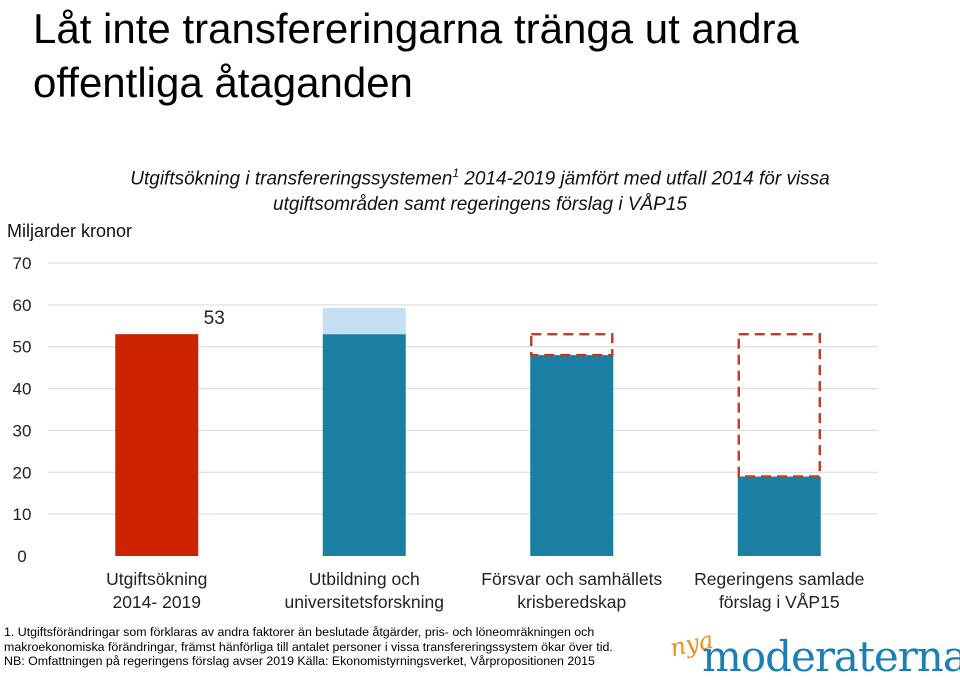 The width and height of the screenshot is (960, 684). I want to click on x-category-label: Utgiftsökning, so click(156, 579).